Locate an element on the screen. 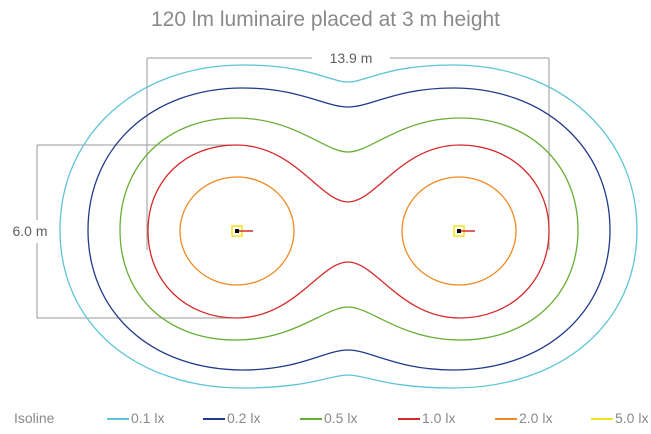  legend-item: 0.1 lx is located at coordinates (135, 418).